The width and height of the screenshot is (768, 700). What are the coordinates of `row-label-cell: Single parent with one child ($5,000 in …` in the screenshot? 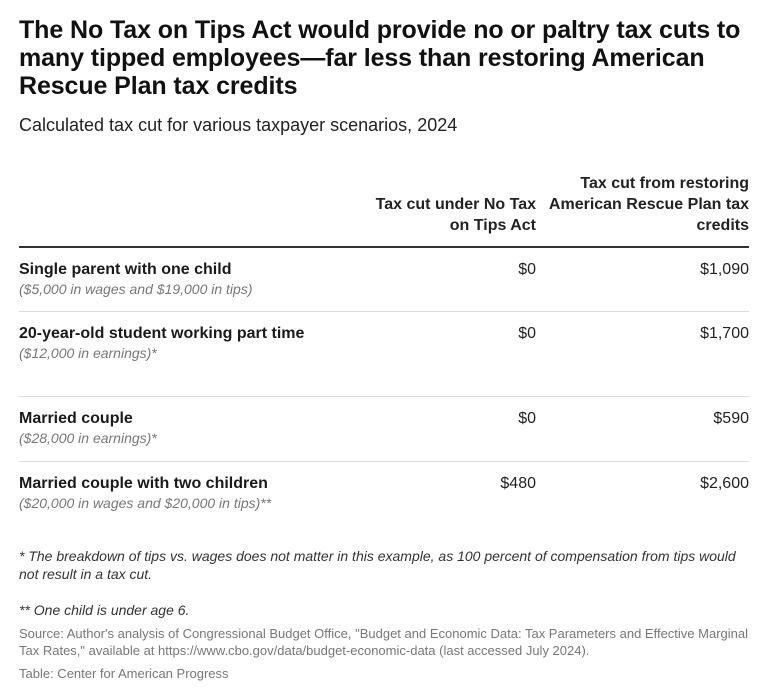 It's located at (164, 279).